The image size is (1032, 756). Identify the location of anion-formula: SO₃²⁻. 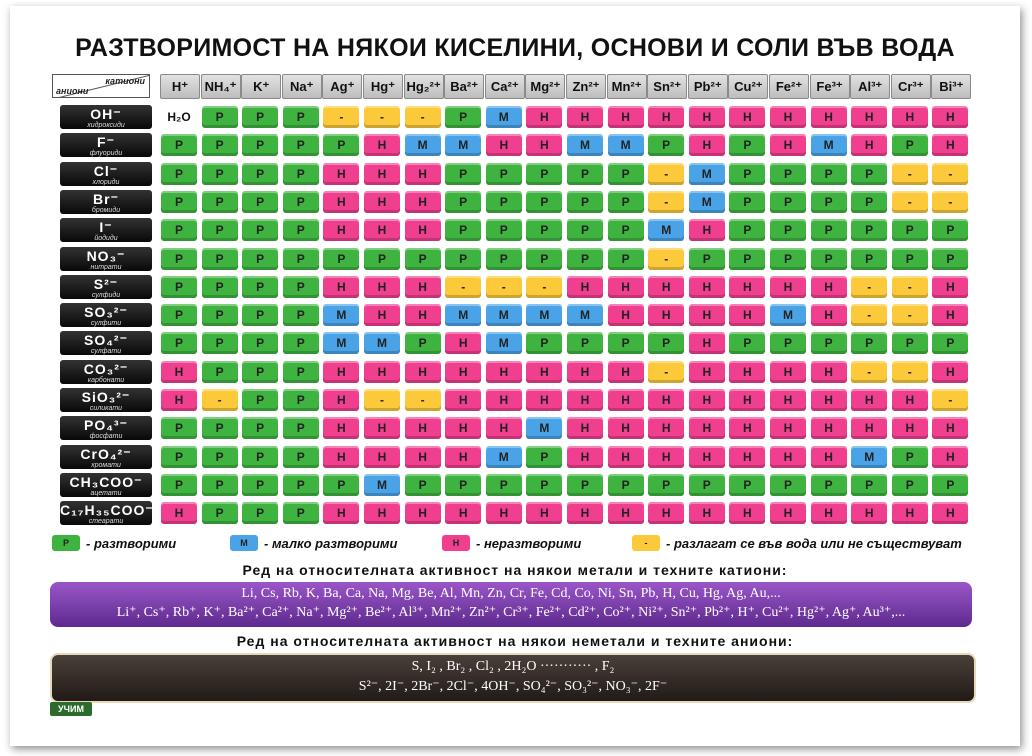
(106, 312).